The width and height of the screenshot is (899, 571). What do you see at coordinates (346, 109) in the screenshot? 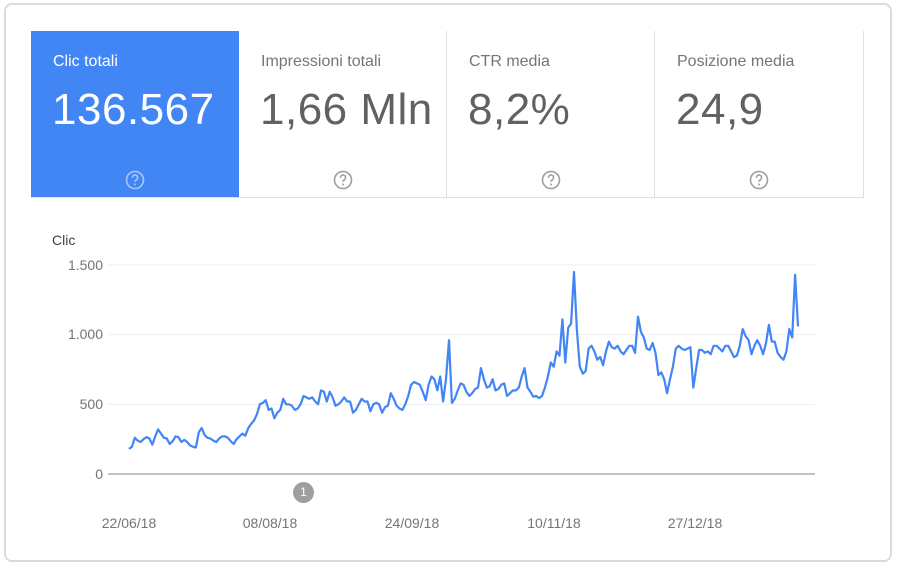
I see `metric-value: 1,66 Mln` at bounding box center [346, 109].